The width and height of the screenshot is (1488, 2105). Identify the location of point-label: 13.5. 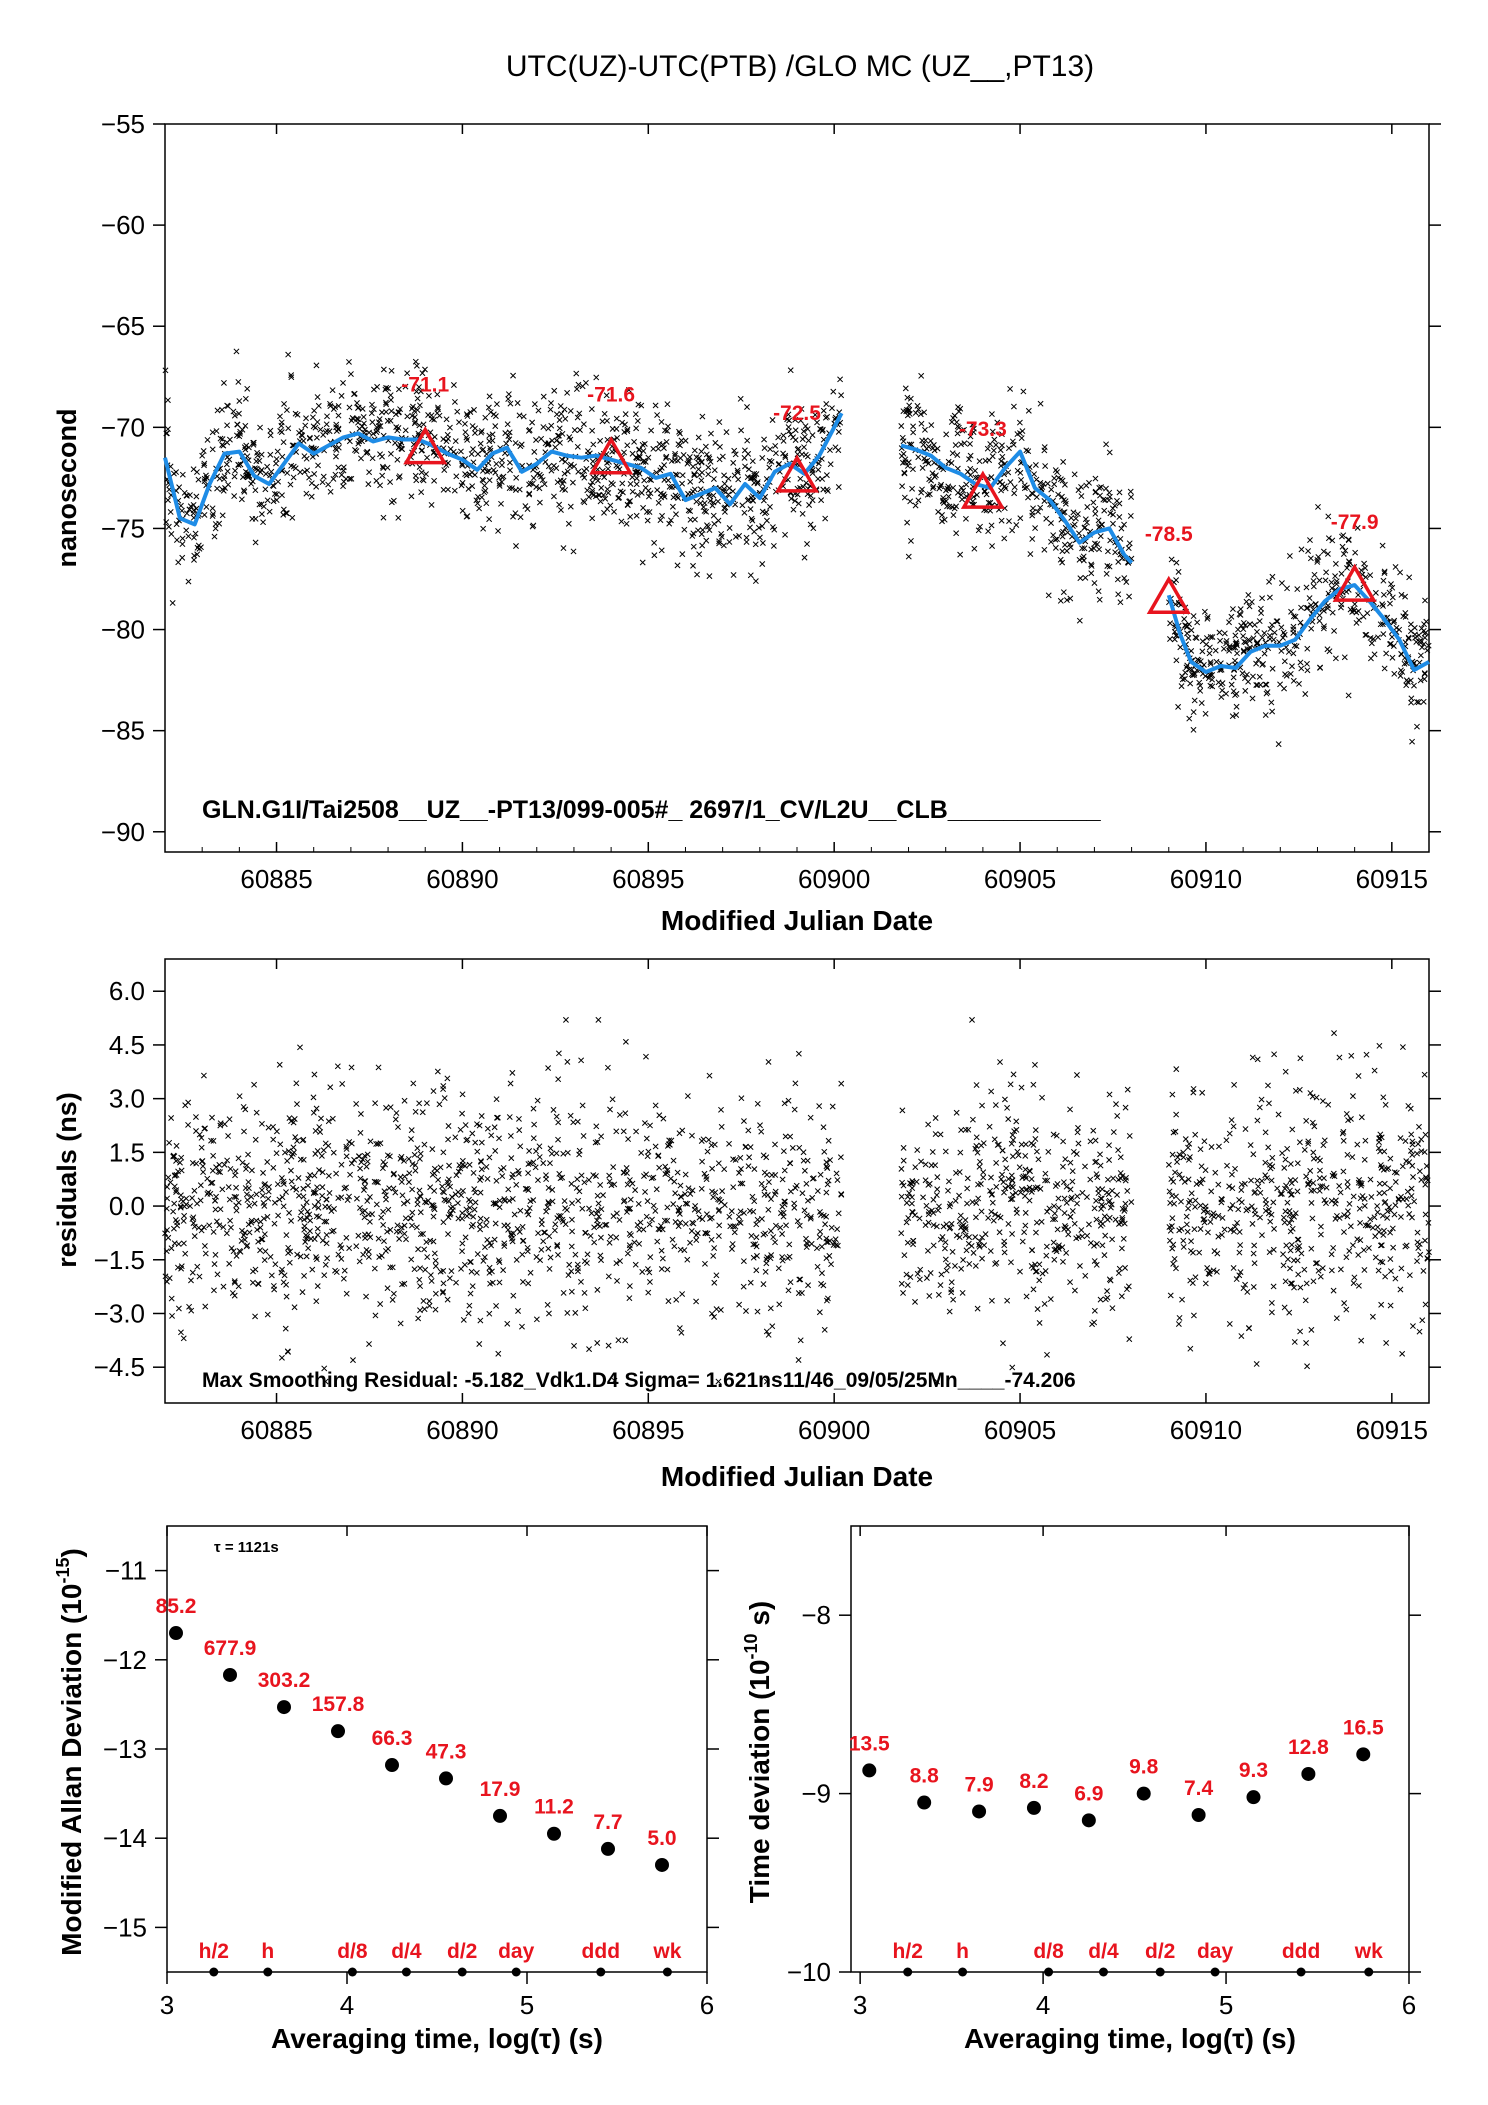
(869, 1743).